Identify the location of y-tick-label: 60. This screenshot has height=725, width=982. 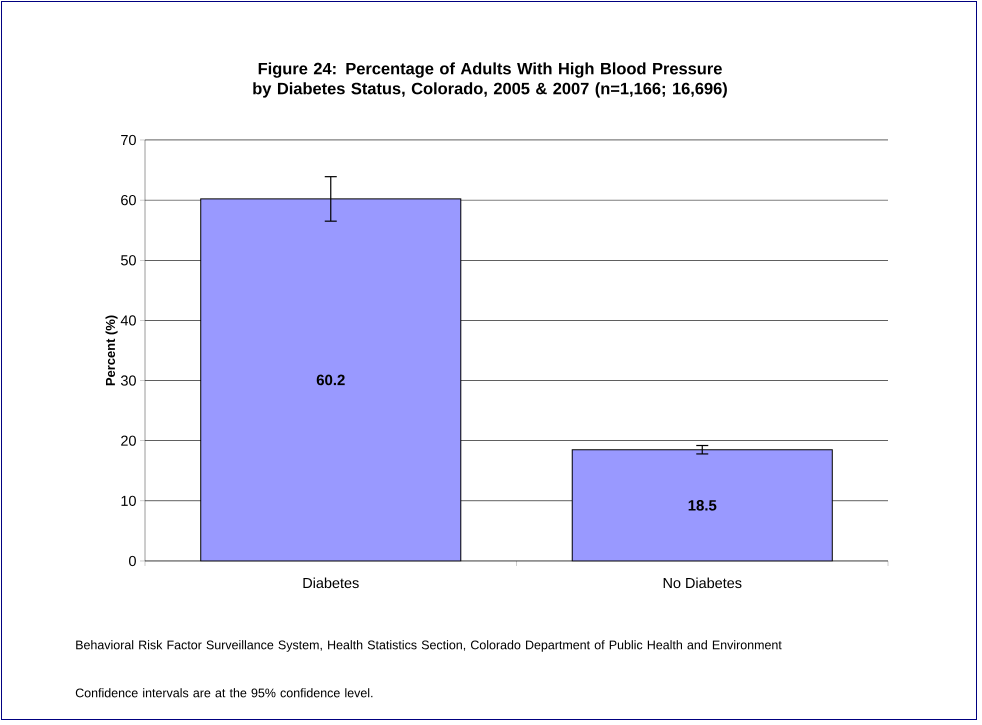
(128, 200).